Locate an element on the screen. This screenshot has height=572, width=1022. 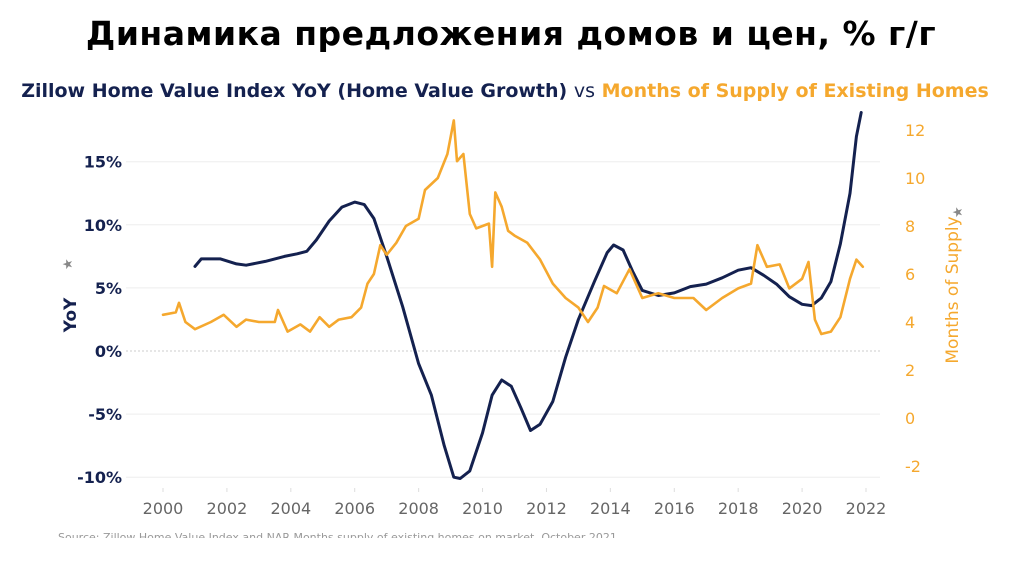
x-tick-label: 2006 is located at coordinates (354, 508).